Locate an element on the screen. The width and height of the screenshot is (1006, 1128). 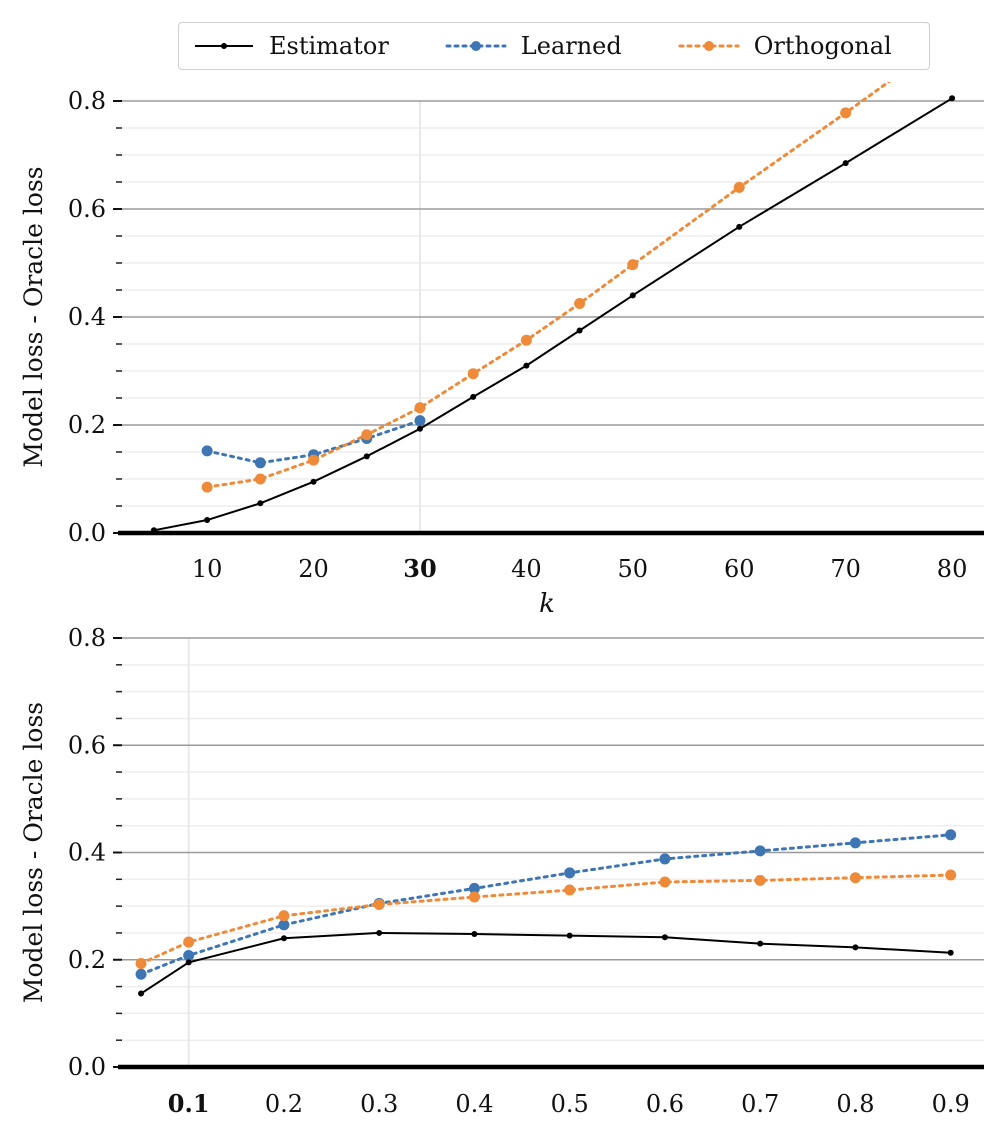
series-line-orthogonal is located at coordinates (546, 919).